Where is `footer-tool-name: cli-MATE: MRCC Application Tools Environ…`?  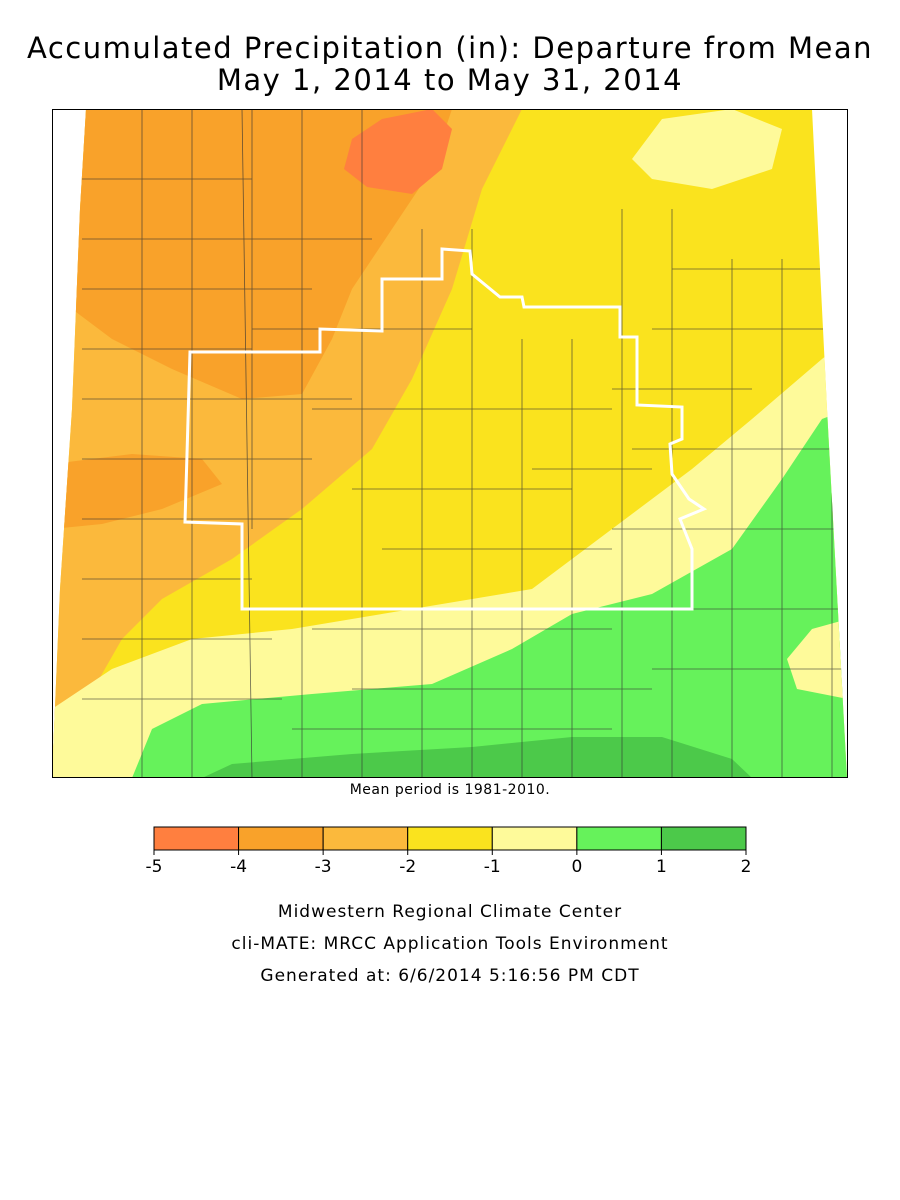
footer-tool-name: cli-MATE: MRCC Application Tools Environ… is located at coordinates (450, 944).